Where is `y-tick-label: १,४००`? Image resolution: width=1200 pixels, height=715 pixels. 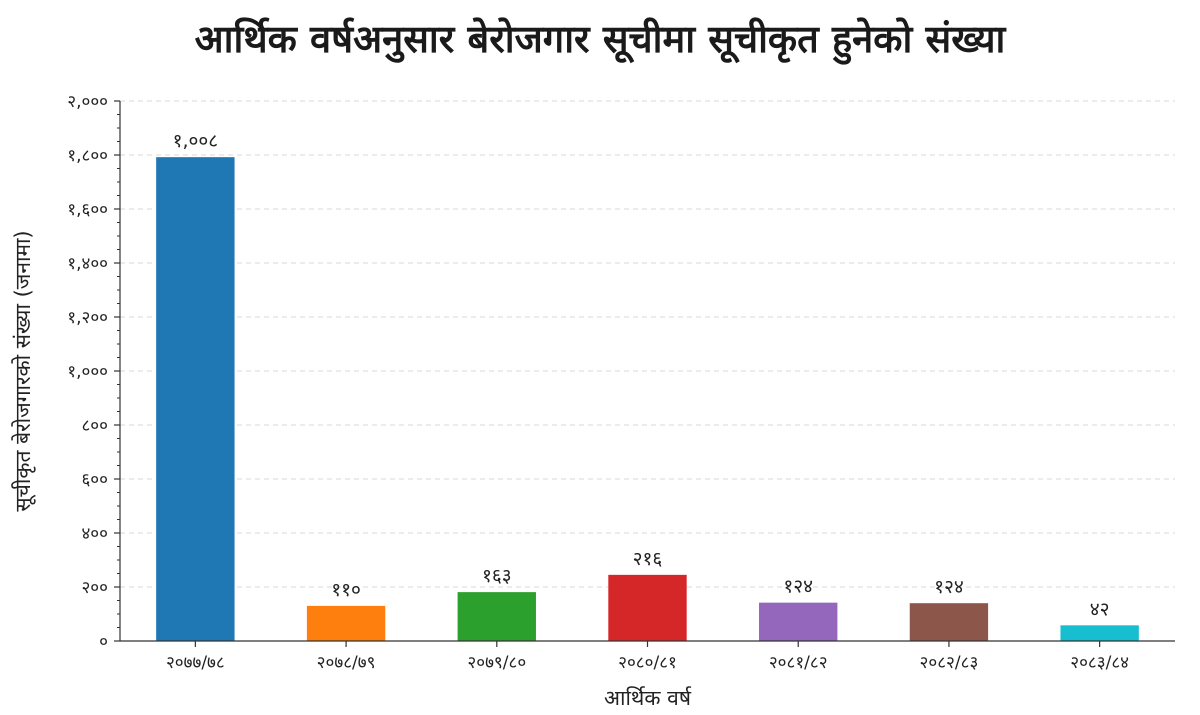 y-tick-label: १,४०० is located at coordinates (87, 264).